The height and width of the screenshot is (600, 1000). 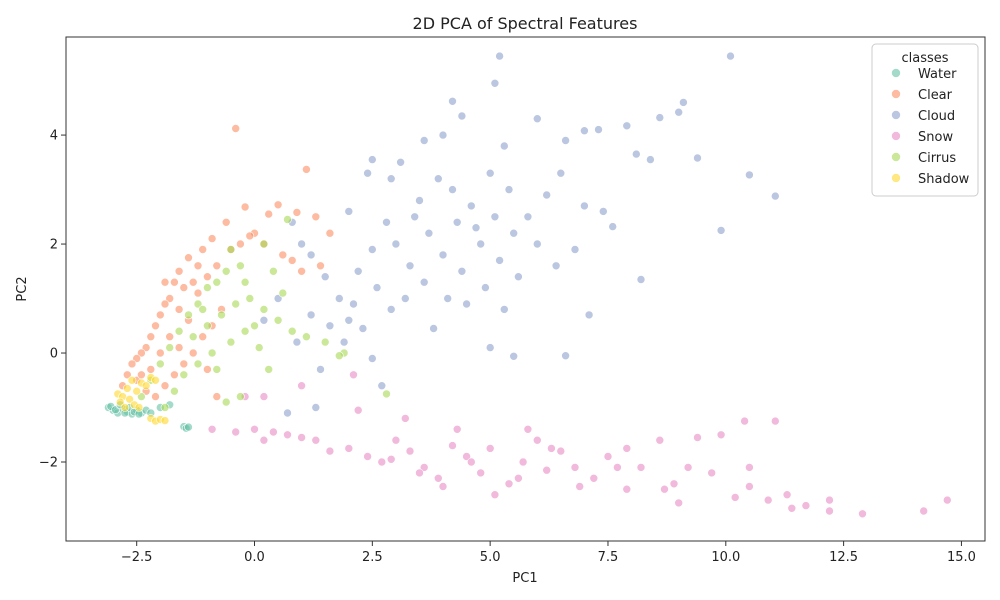 What do you see at coordinates (524, 578) in the screenshot?
I see `x-axis-title: PC1` at bounding box center [524, 578].